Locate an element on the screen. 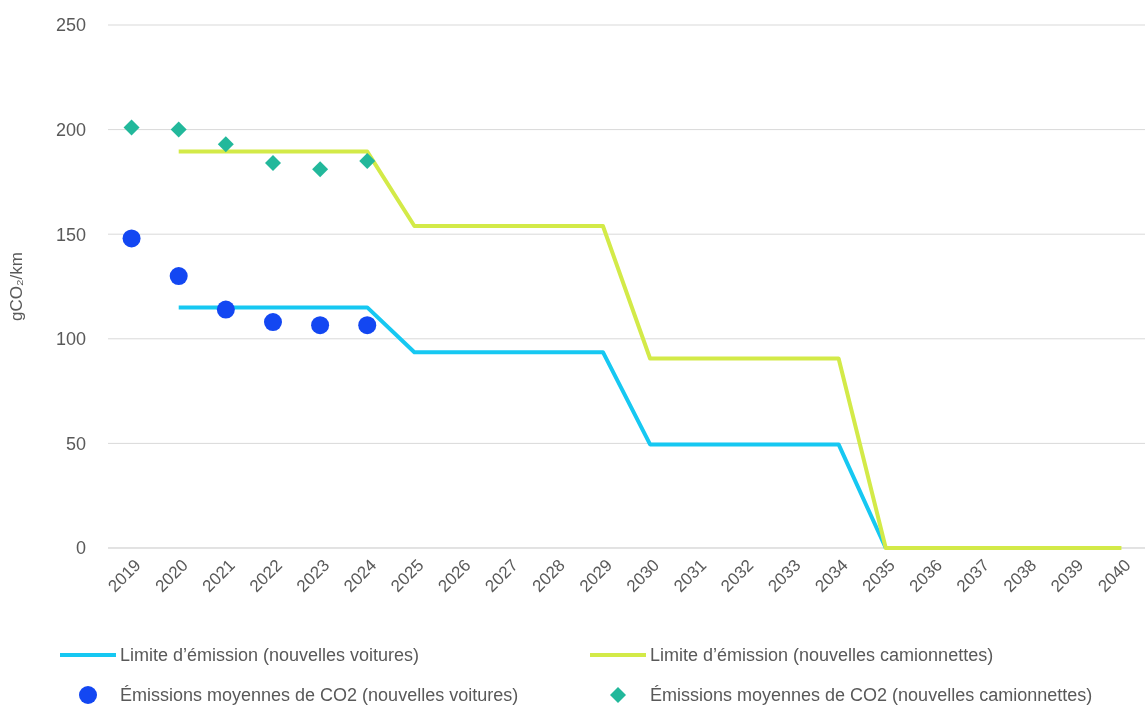  y-axis-title: gCO₂/km is located at coordinates (16, 286).